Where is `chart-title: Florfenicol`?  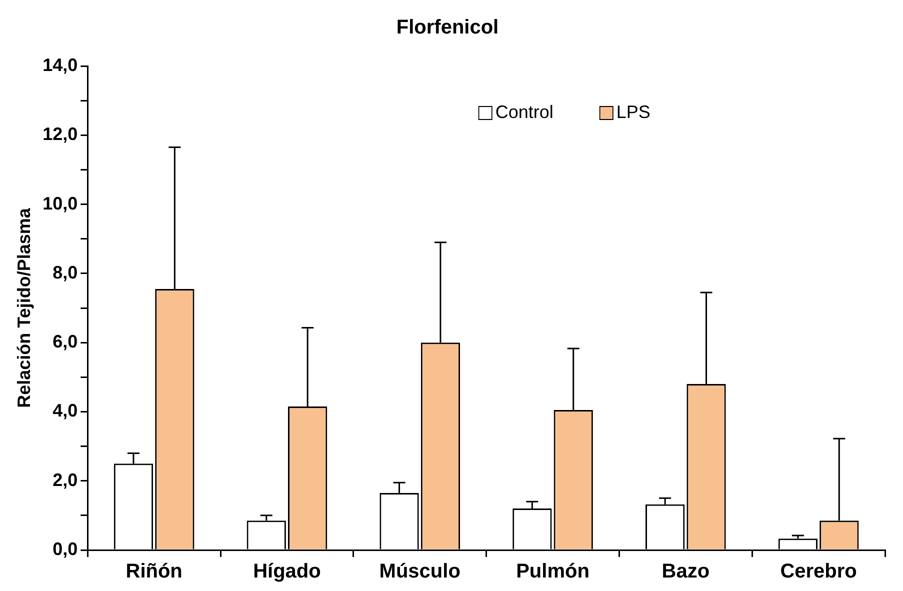 chart-title: Florfenicol is located at coordinates (447, 27).